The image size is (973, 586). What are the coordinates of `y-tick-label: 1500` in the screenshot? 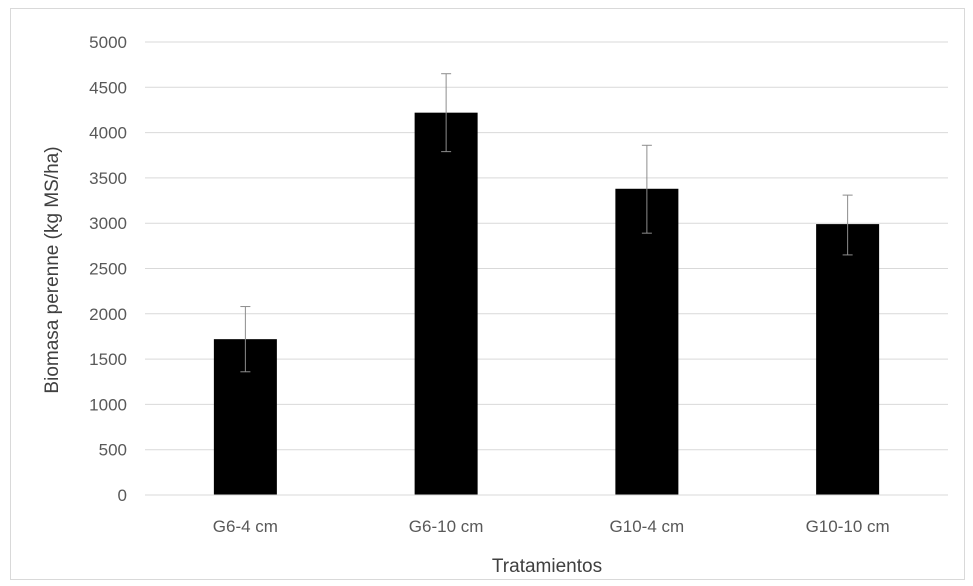 It's located at (108, 359).